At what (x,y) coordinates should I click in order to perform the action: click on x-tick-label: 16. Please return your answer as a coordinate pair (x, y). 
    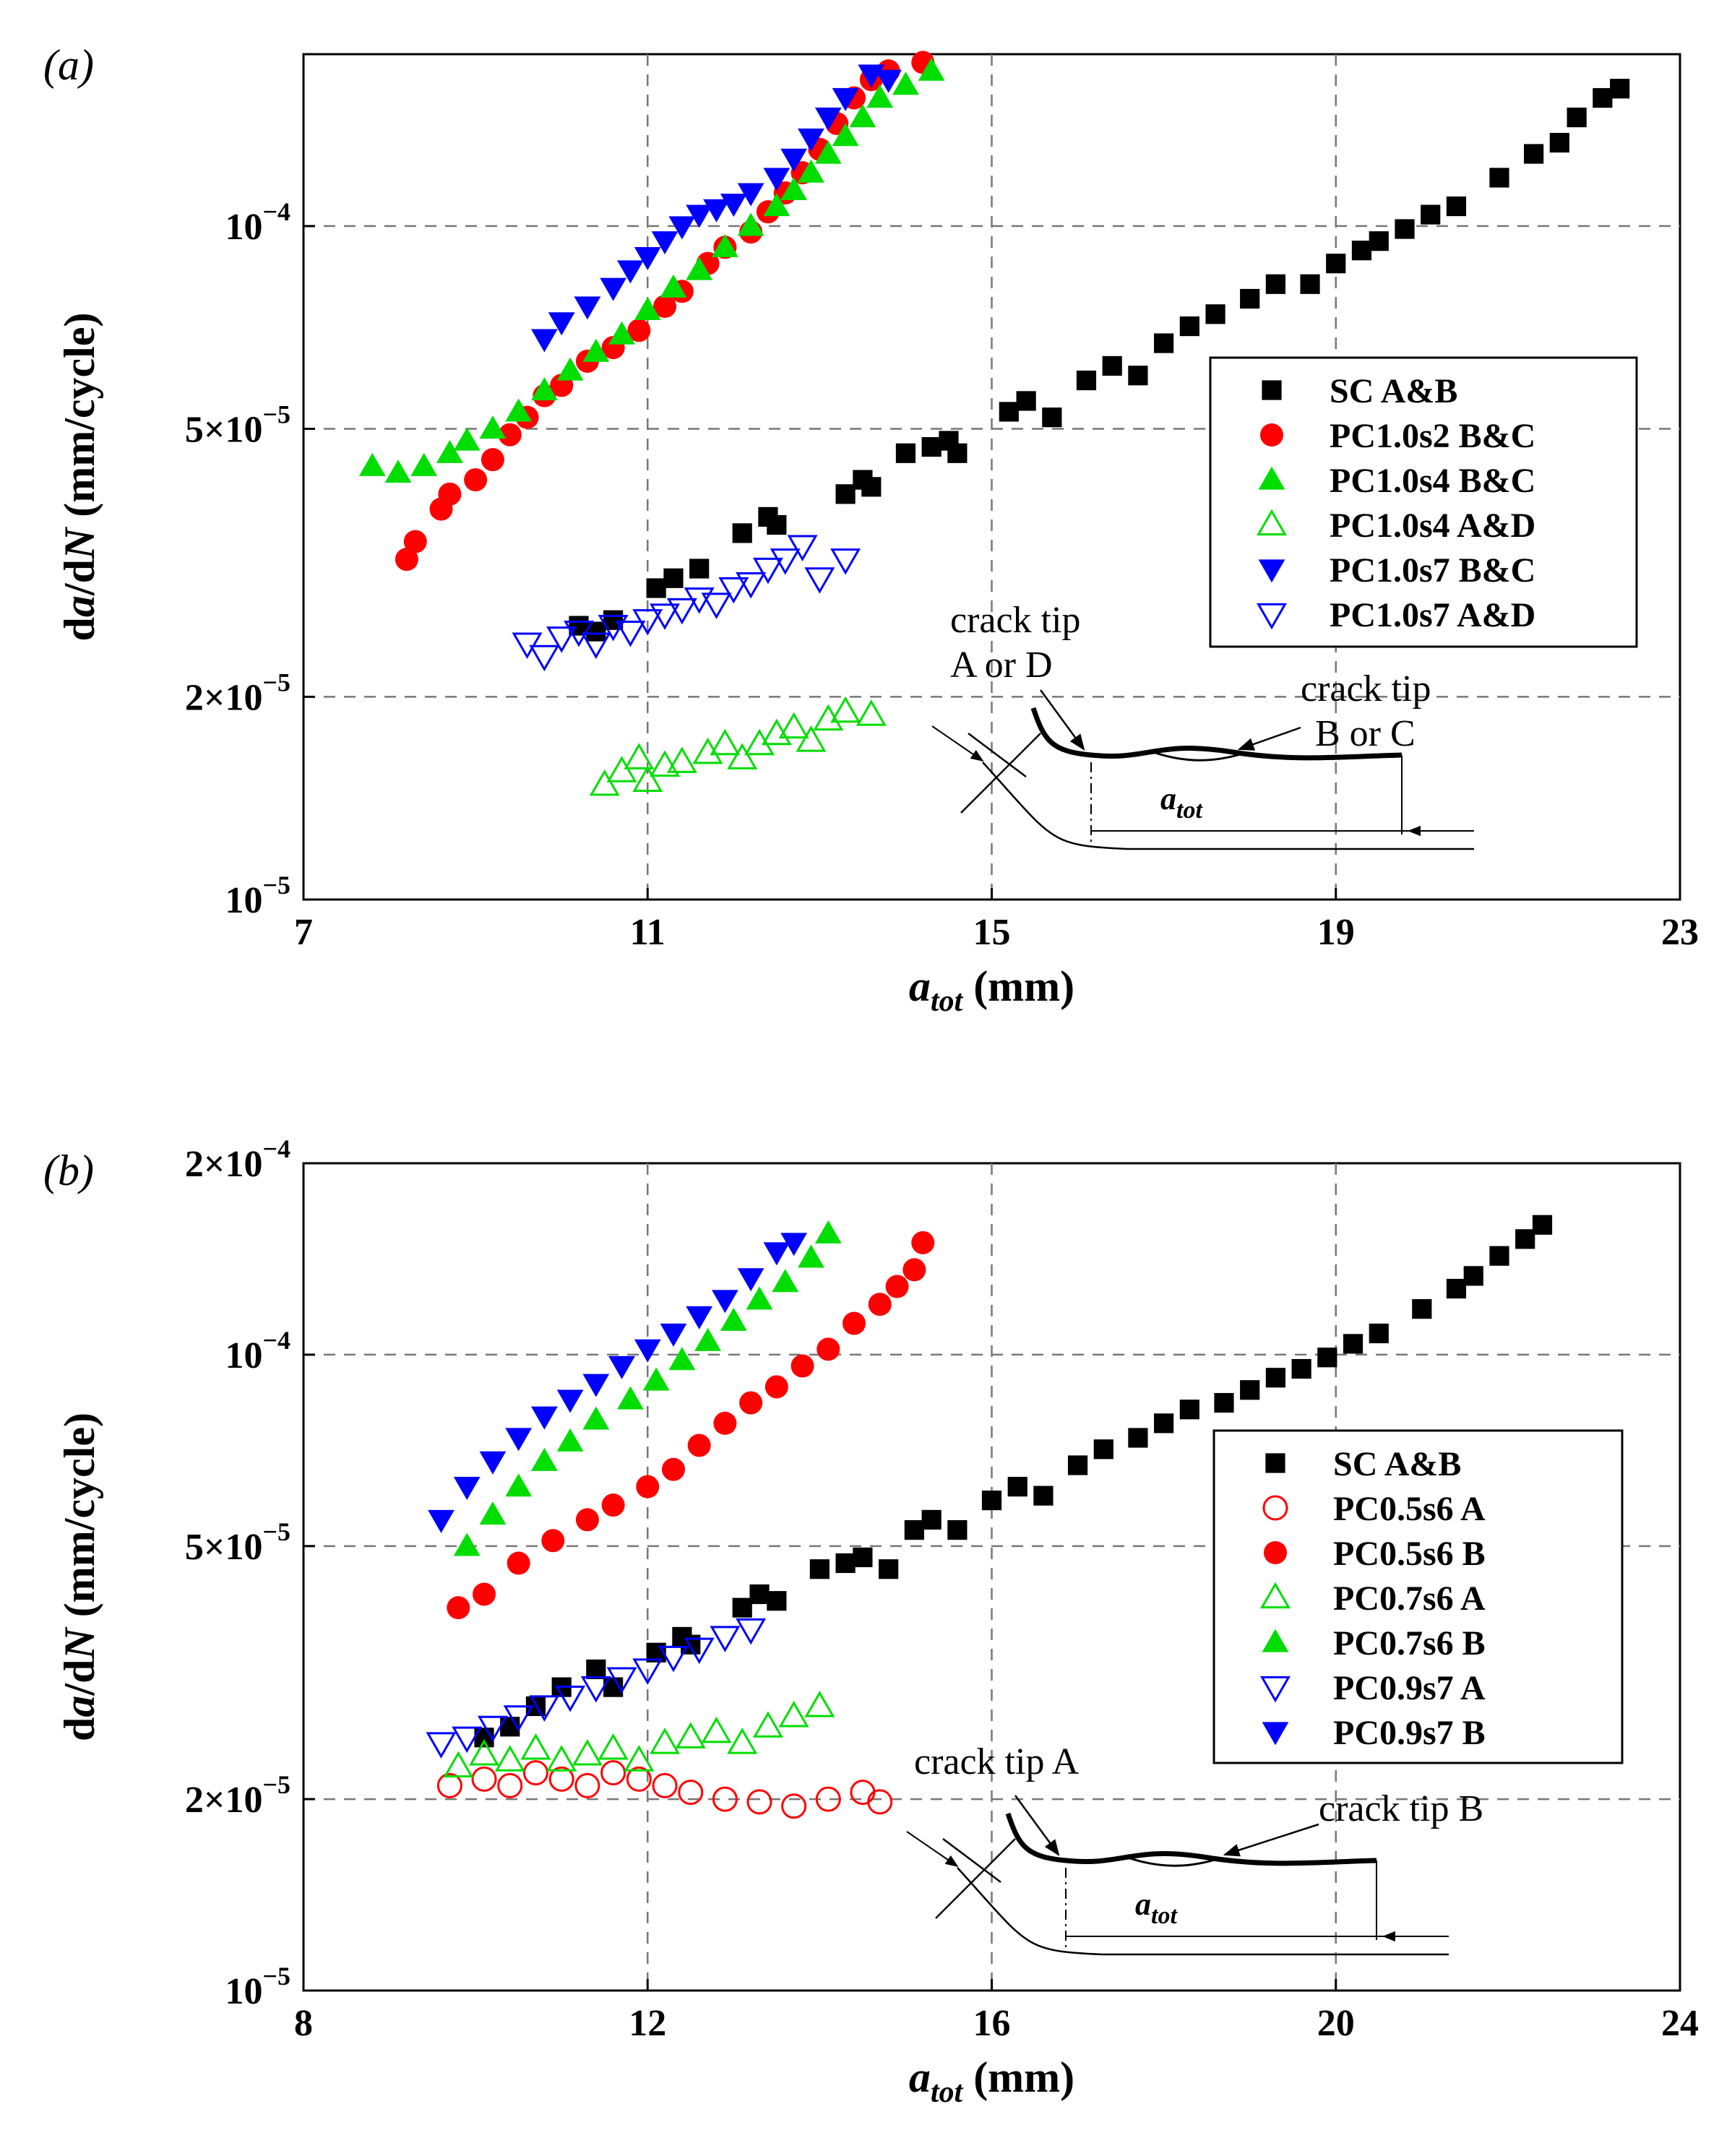
    Looking at the image, I should click on (992, 2023).